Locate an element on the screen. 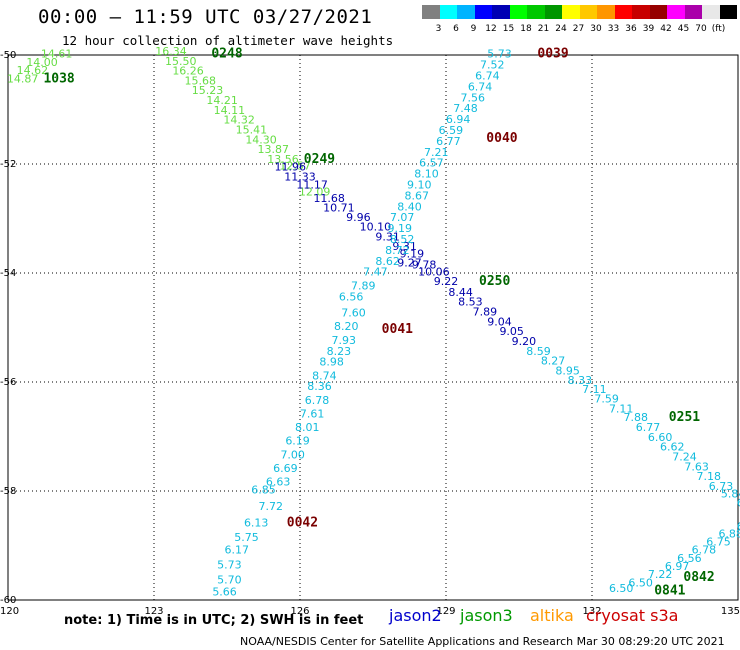 The image size is (740, 650). wave-height-value: 8.27 is located at coordinates (553, 361).